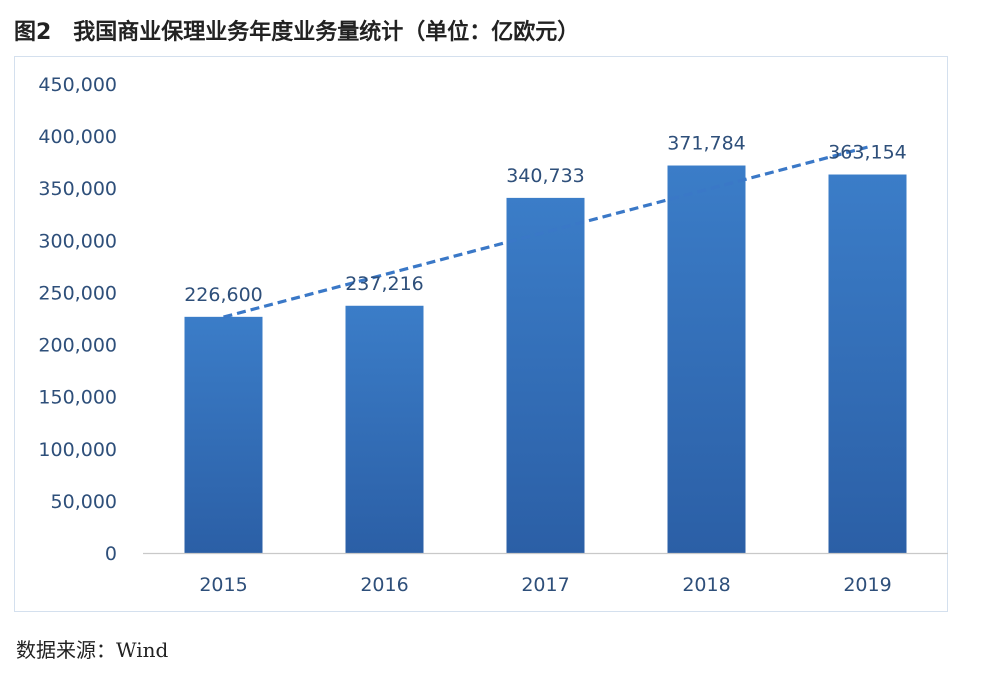  What do you see at coordinates (223, 295) in the screenshot?
I see `data-label-2015: 226,600` at bounding box center [223, 295].